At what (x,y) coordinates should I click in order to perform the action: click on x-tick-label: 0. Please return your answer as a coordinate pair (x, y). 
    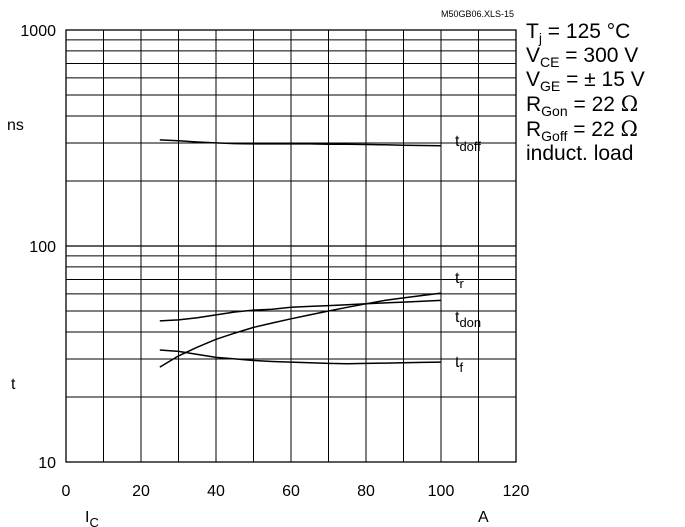
    Looking at the image, I should click on (66, 491).